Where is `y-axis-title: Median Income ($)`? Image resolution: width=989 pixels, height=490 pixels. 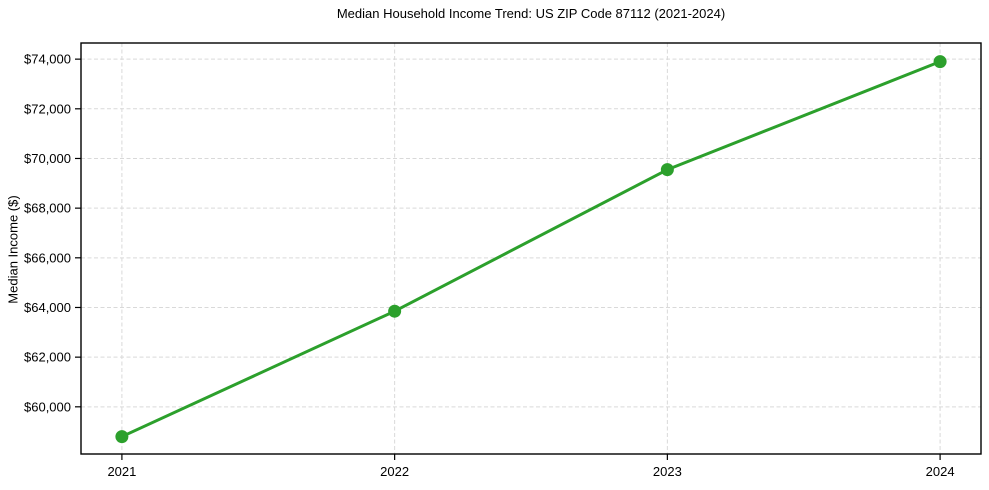 y-axis-title: Median Income ($) is located at coordinates (13, 249).